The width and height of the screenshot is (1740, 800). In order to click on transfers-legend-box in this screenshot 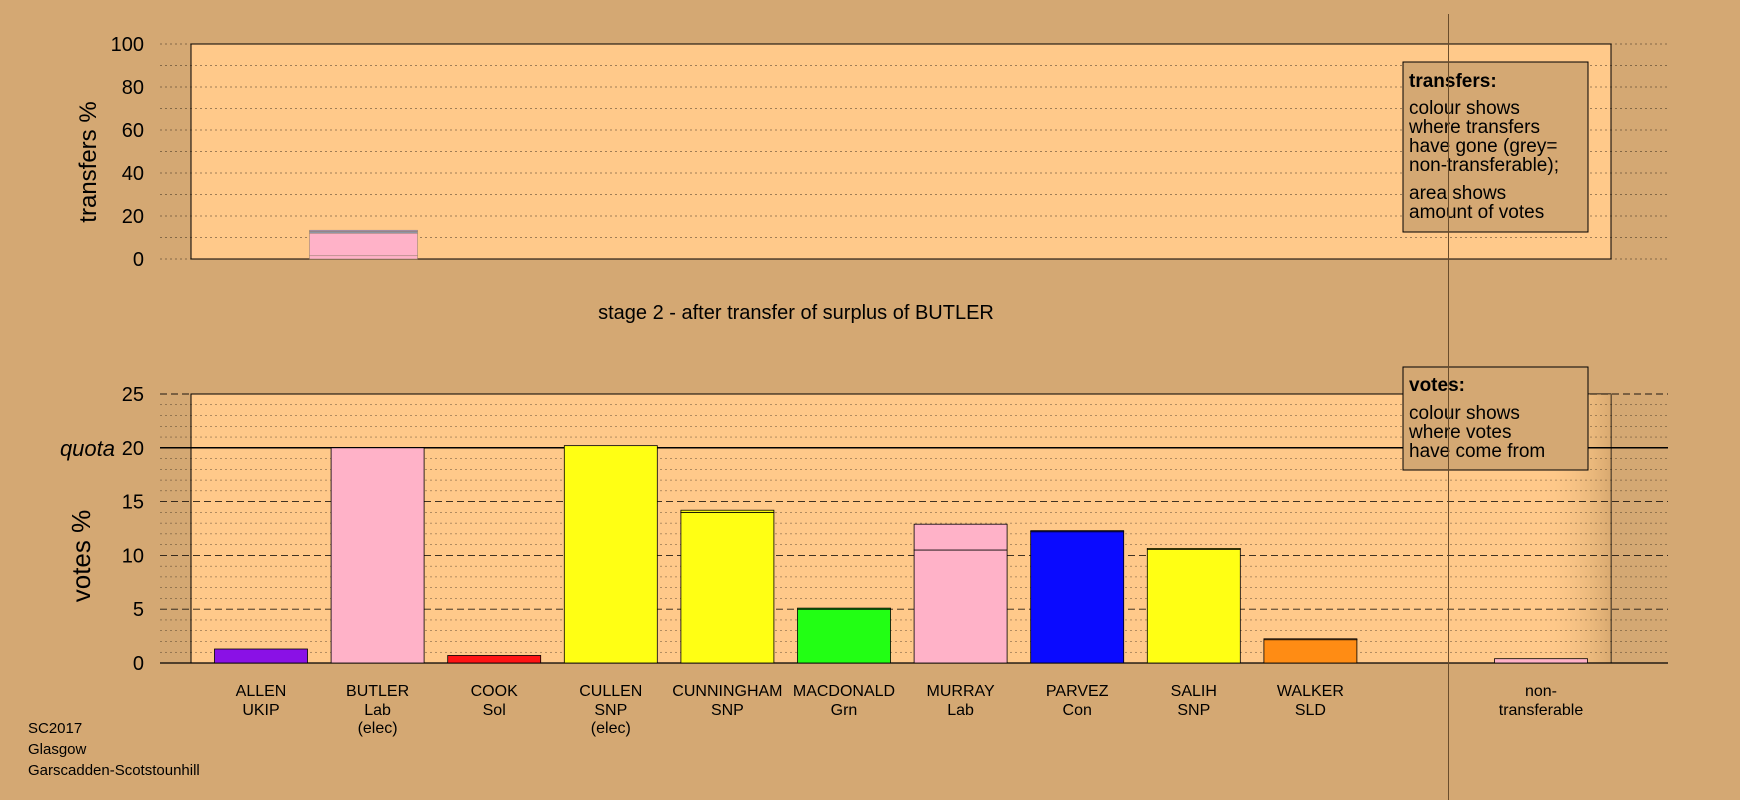, I will do `click(1495, 147)`.